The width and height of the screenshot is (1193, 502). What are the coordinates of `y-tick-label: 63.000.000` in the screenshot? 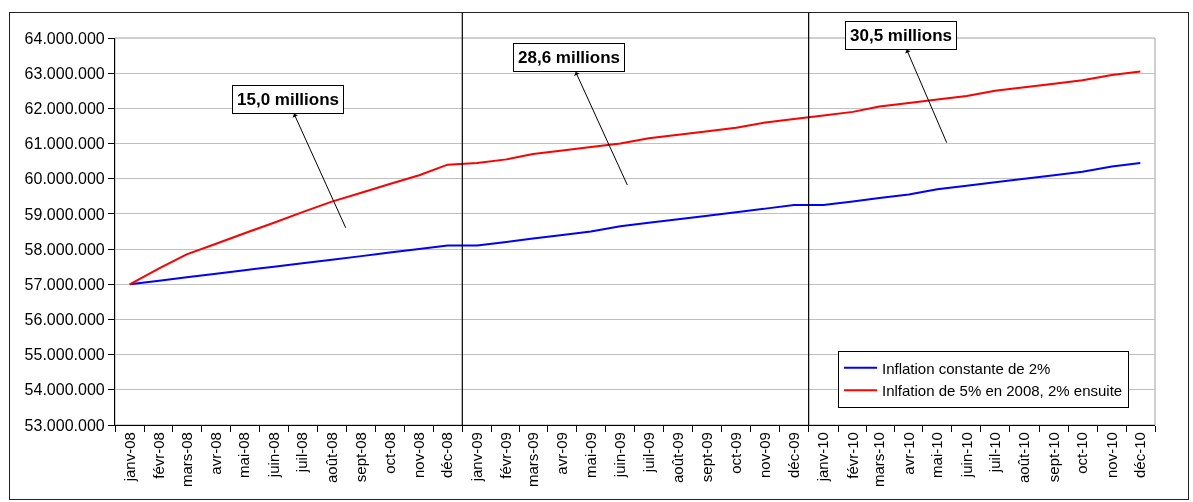 It's located at (64, 73).